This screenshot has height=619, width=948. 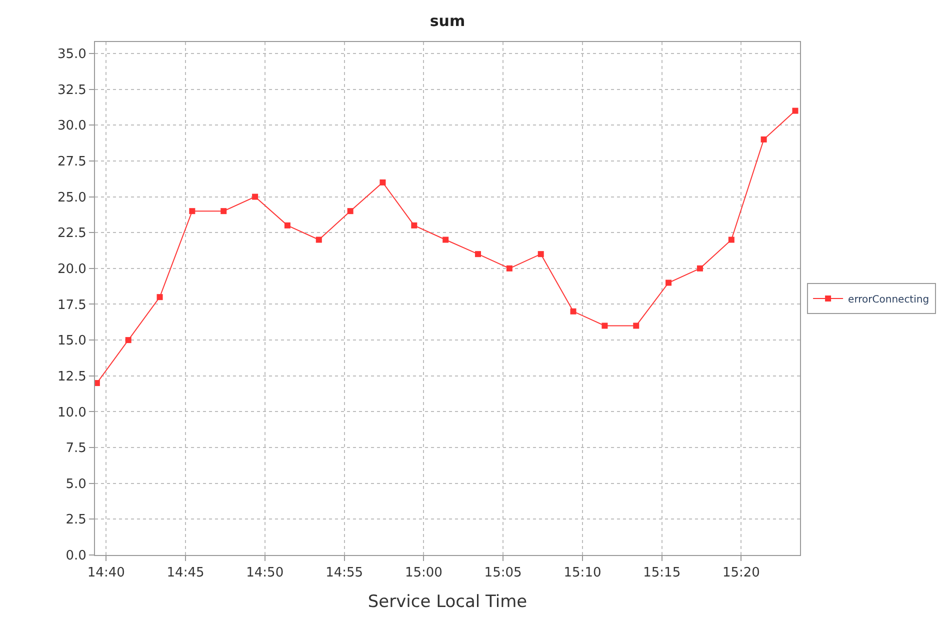 What do you see at coordinates (741, 573) in the screenshot?
I see `x-tick-label: 15:20` at bounding box center [741, 573].